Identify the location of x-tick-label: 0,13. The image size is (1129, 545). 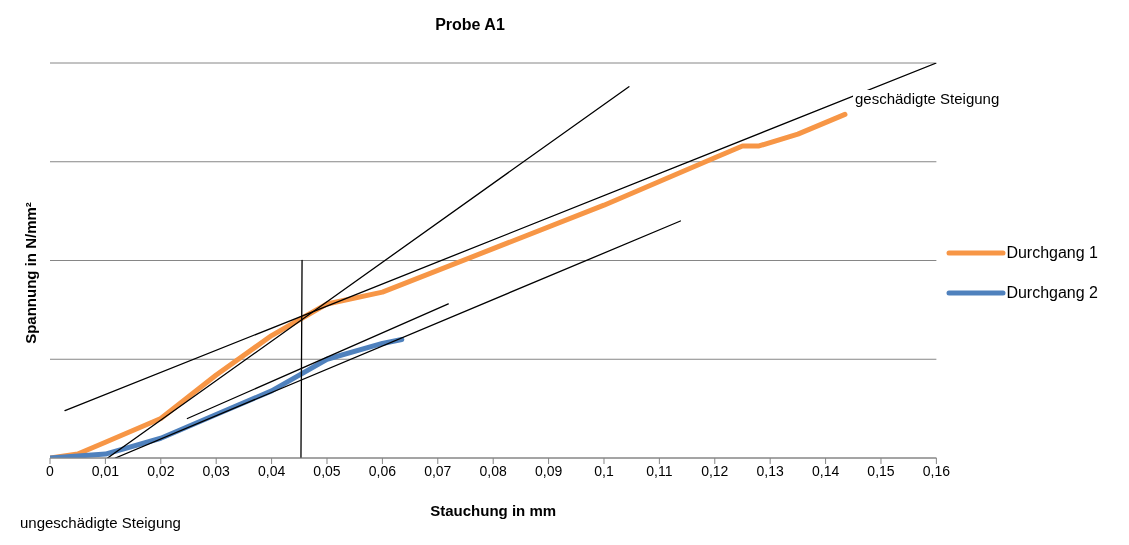
(770, 470).